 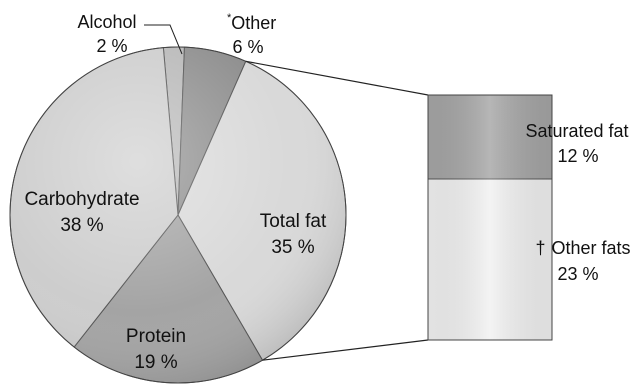 What do you see at coordinates (590, 248) in the screenshot?
I see `label-other-fats-text: Other fats` at bounding box center [590, 248].